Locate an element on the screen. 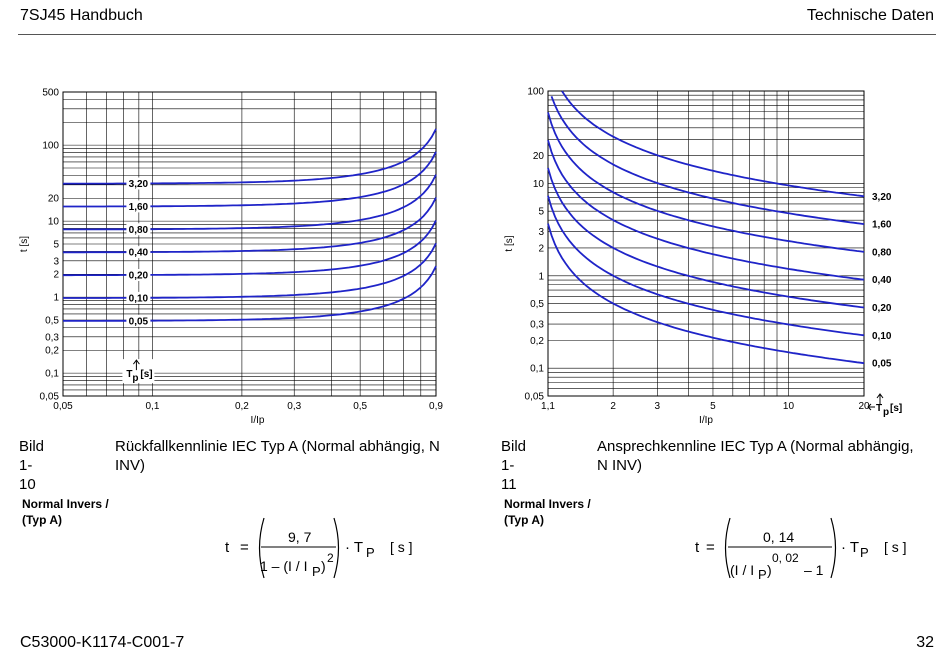 This screenshot has height=653, width=950. formula-paren-left is located at coordinates (727, 548).